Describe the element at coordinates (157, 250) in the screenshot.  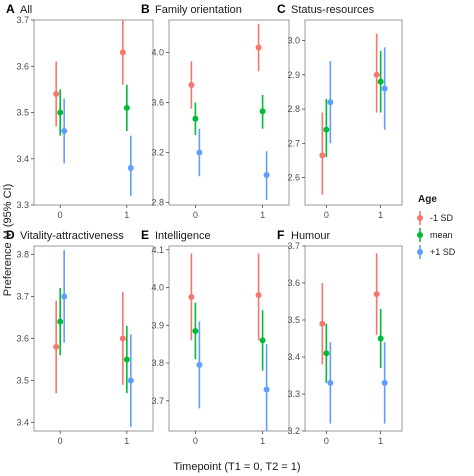
I see `y-tick-label: 4.1` at that location.